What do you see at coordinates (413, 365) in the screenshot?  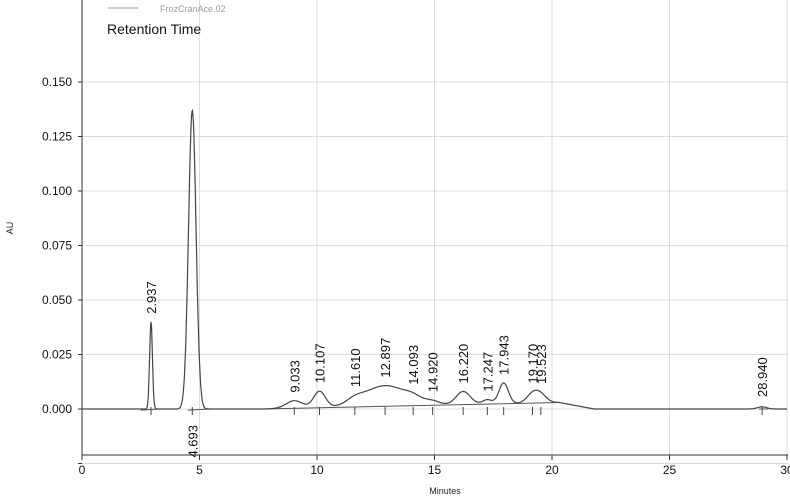 I see `peak-label: 14.093` at bounding box center [413, 365].